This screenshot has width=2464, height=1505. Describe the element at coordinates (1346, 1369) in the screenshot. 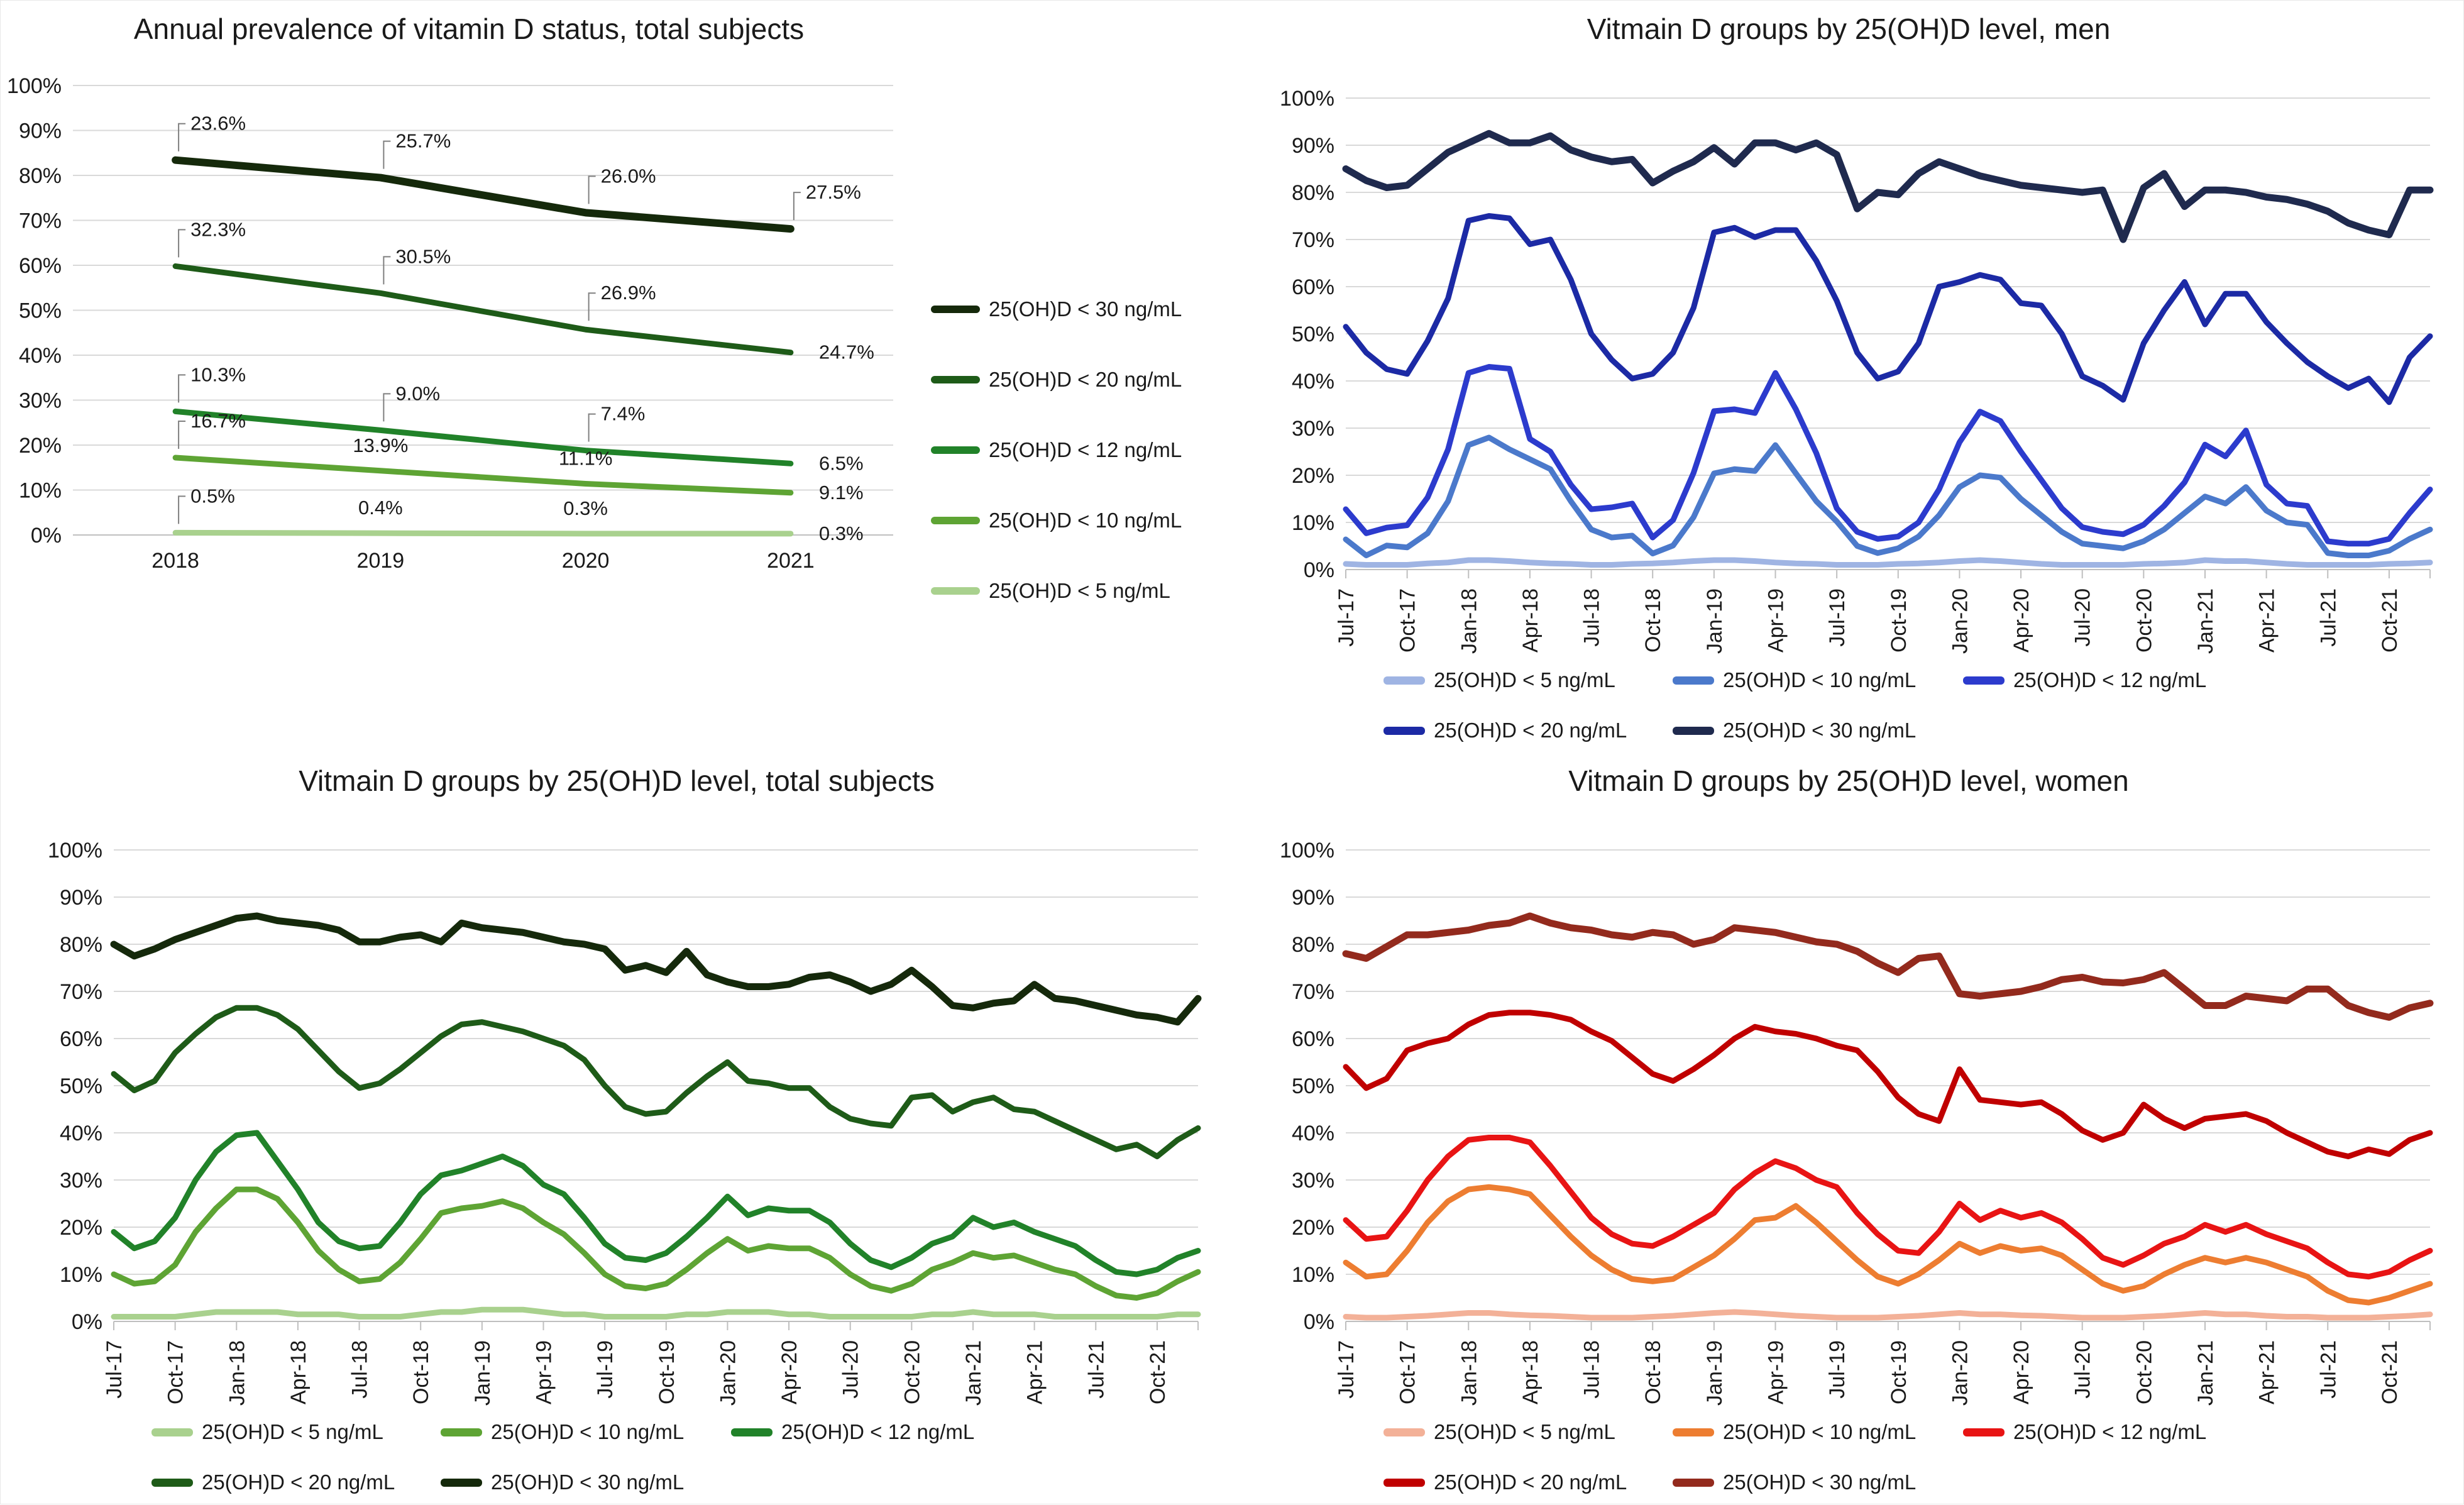

I see `svg-text: Jul-17` at that location.